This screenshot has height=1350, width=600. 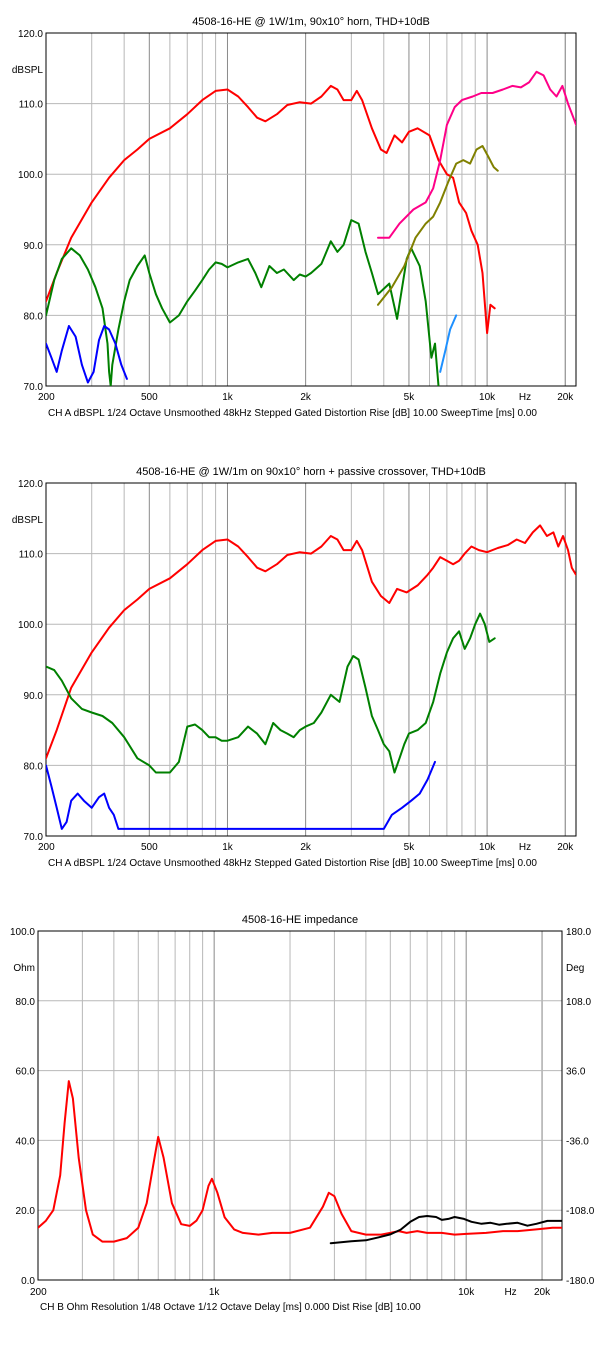 I want to click on y2-tick-label: -36.0, so click(x=577, y=1141).